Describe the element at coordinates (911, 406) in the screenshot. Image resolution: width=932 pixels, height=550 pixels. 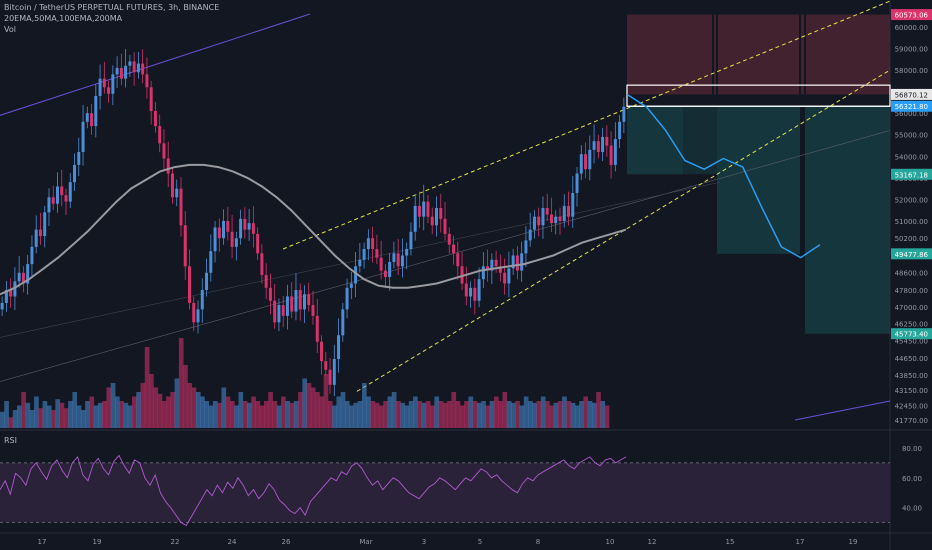
I see `price-tick-label: 42450.00` at that location.